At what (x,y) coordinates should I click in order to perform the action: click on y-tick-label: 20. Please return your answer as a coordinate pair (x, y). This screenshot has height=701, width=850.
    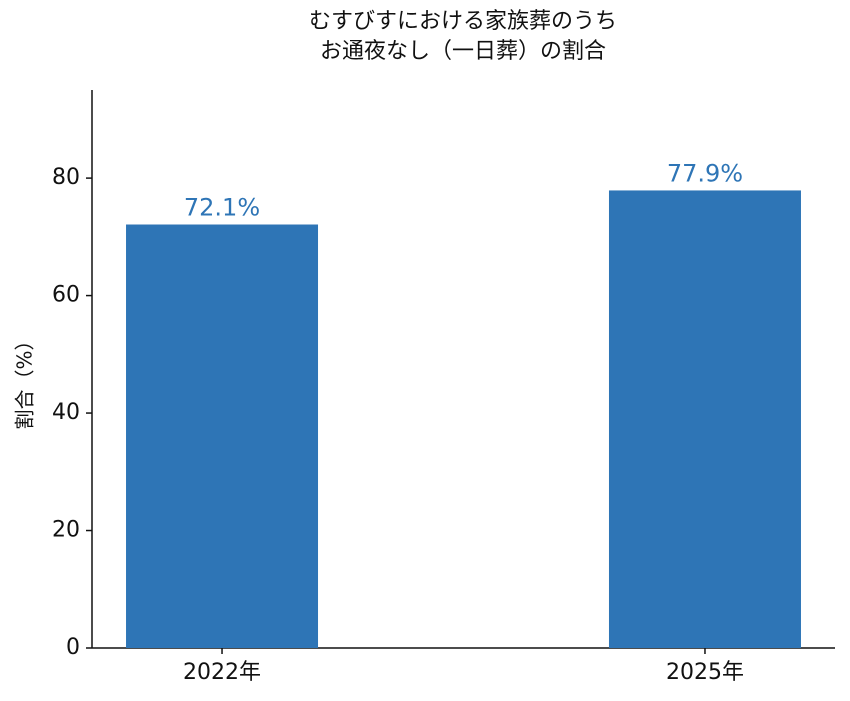
    Looking at the image, I should click on (66, 530).